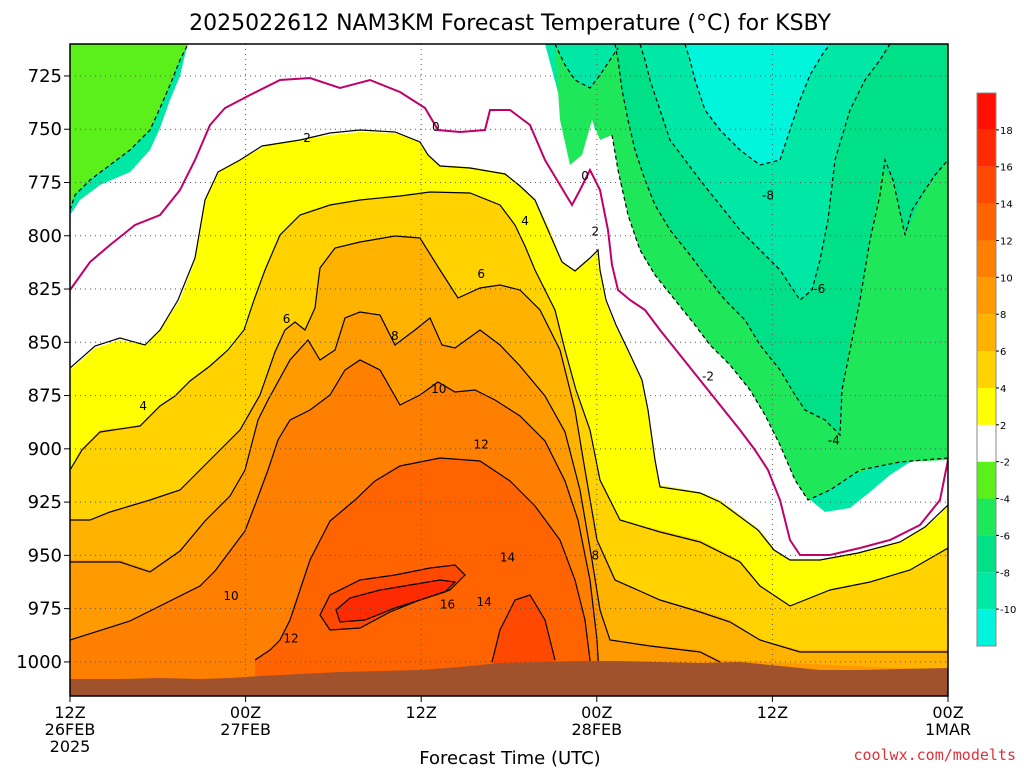  Describe the element at coordinates (708, 376) in the screenshot. I see `contour-label: -2` at that location.